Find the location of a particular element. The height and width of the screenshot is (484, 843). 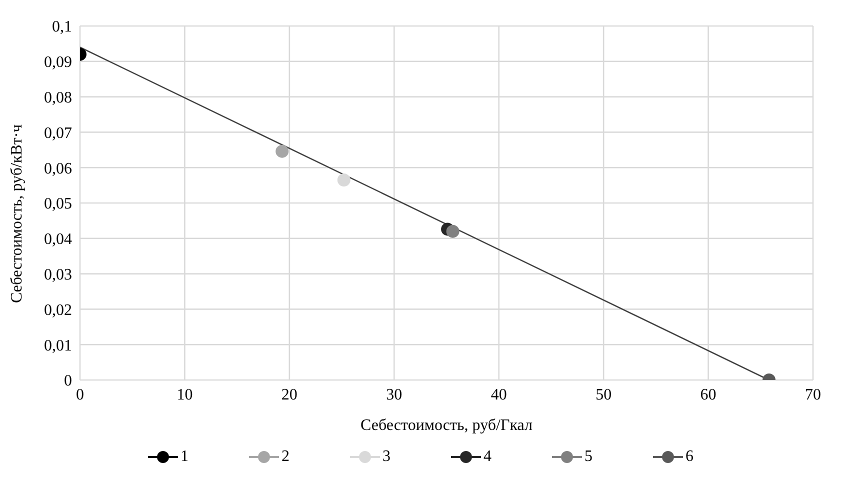

x-tick-label: 0 is located at coordinates (80, 395).